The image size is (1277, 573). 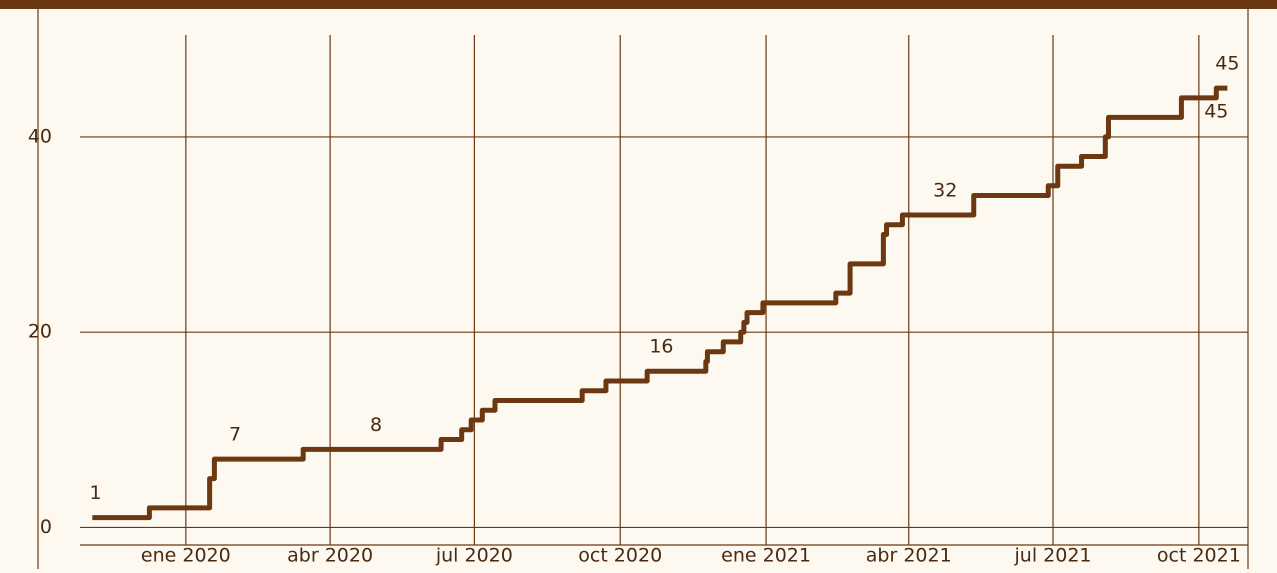 What do you see at coordinates (1199, 556) in the screenshot?
I see `x-tick-label: oct 2021` at bounding box center [1199, 556].